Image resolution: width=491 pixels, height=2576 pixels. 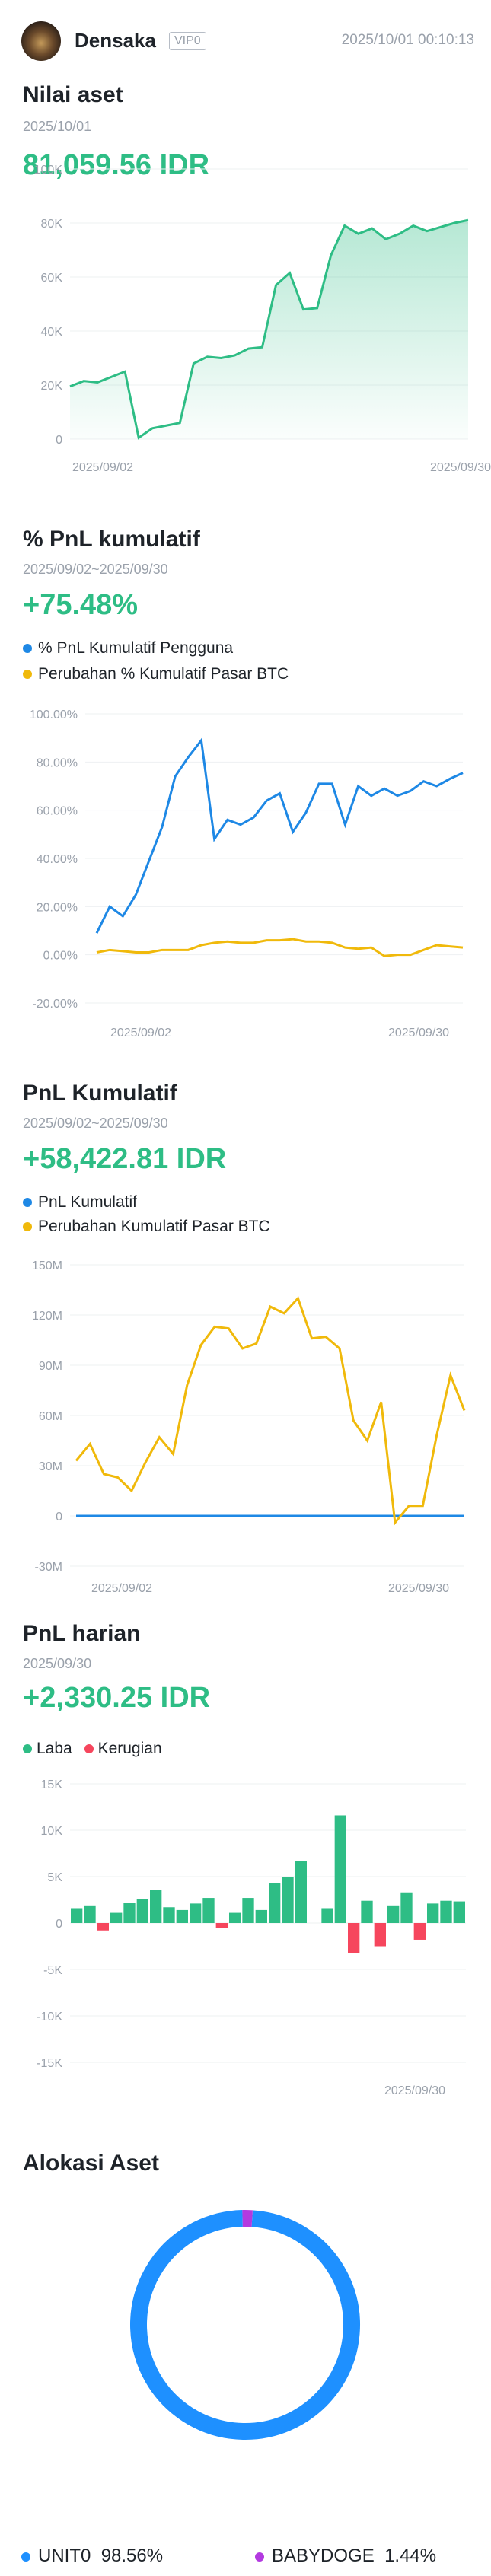 What do you see at coordinates (407, 40) in the screenshot?
I see `timestamp: 2025/10/01 00:10:13` at bounding box center [407, 40].